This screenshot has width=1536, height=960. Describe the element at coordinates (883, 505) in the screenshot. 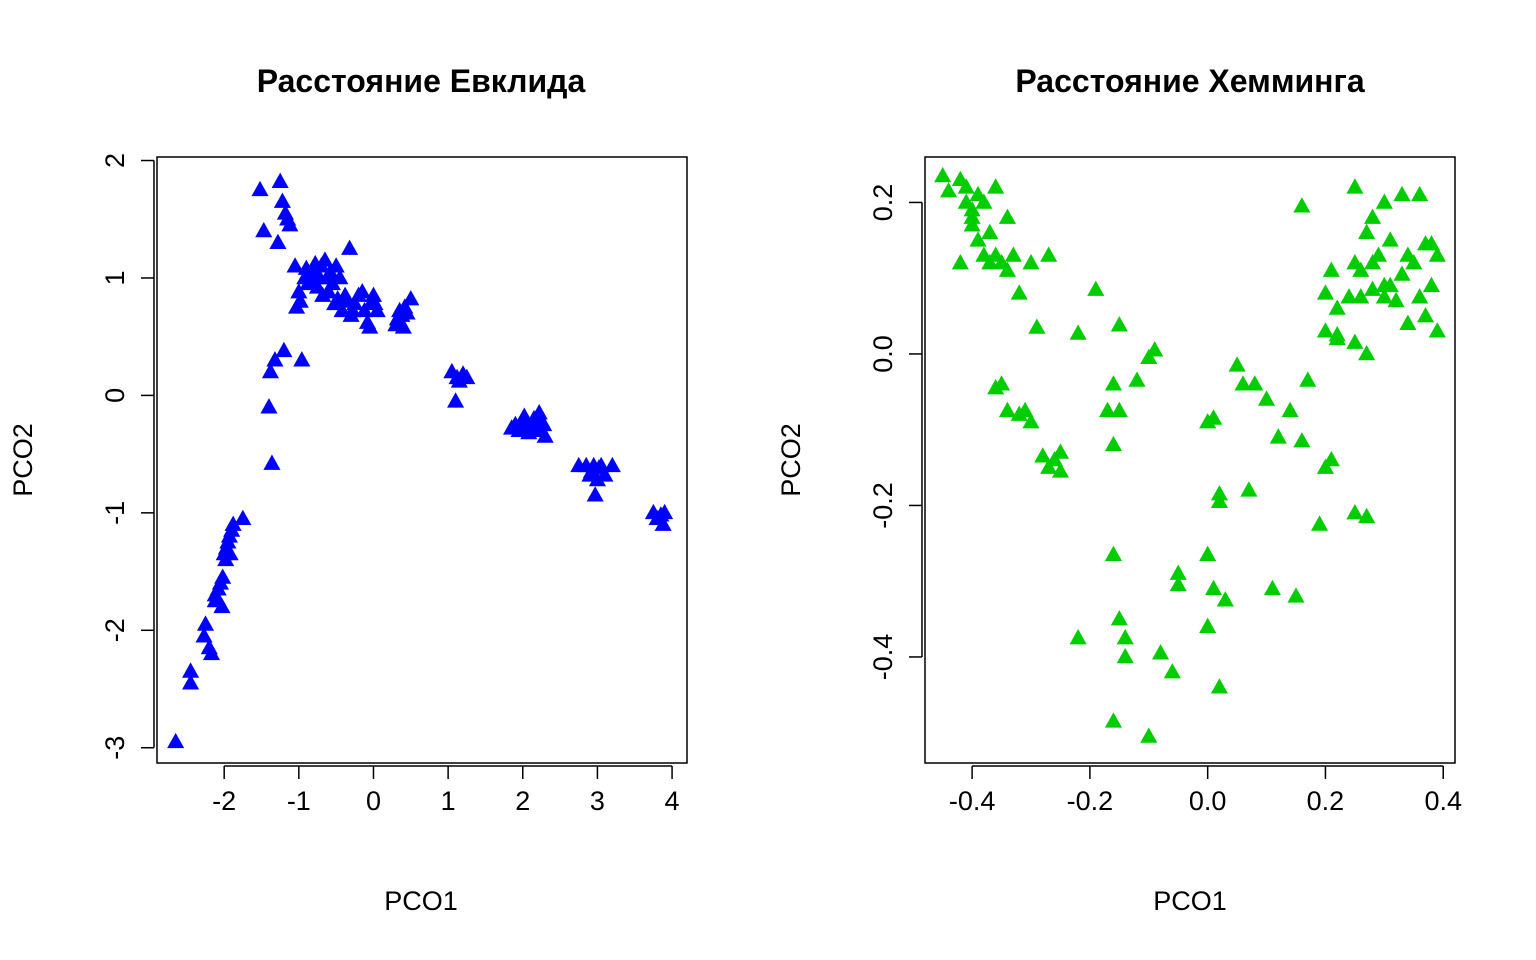

I see `hamming-y-tick-label: -0.2` at that location.